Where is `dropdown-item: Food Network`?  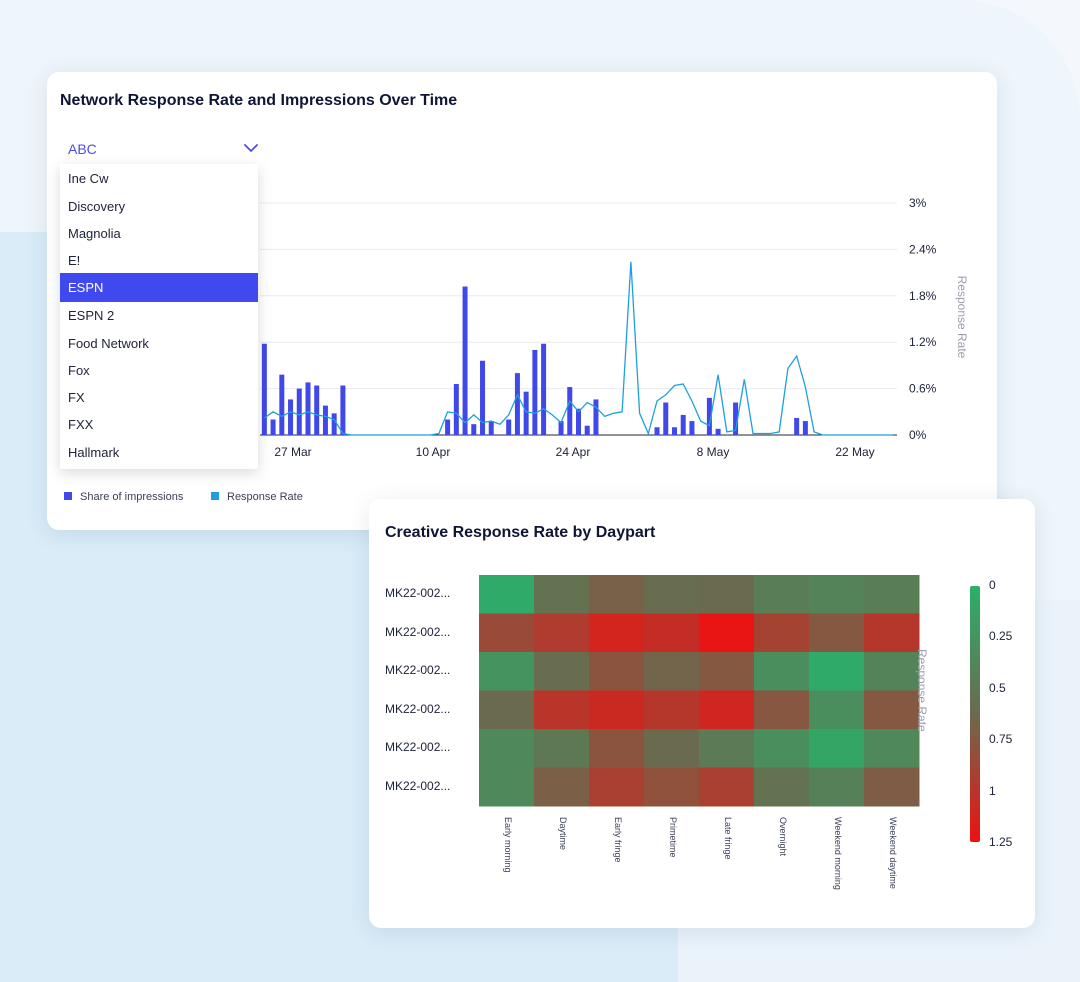 dropdown-item: Food Network is located at coordinates (108, 343).